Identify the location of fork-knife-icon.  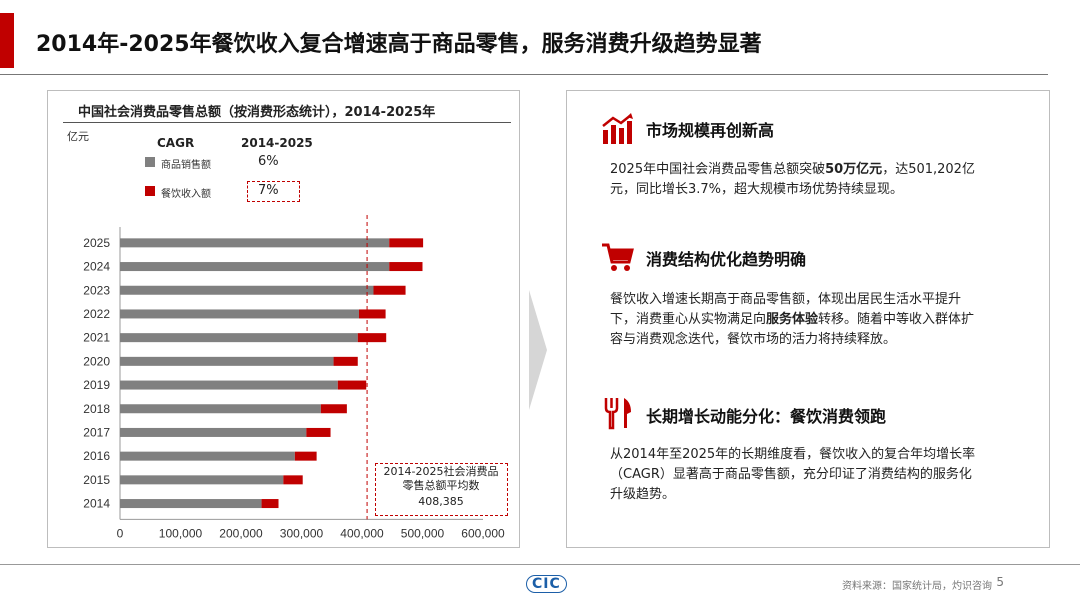
(617, 414).